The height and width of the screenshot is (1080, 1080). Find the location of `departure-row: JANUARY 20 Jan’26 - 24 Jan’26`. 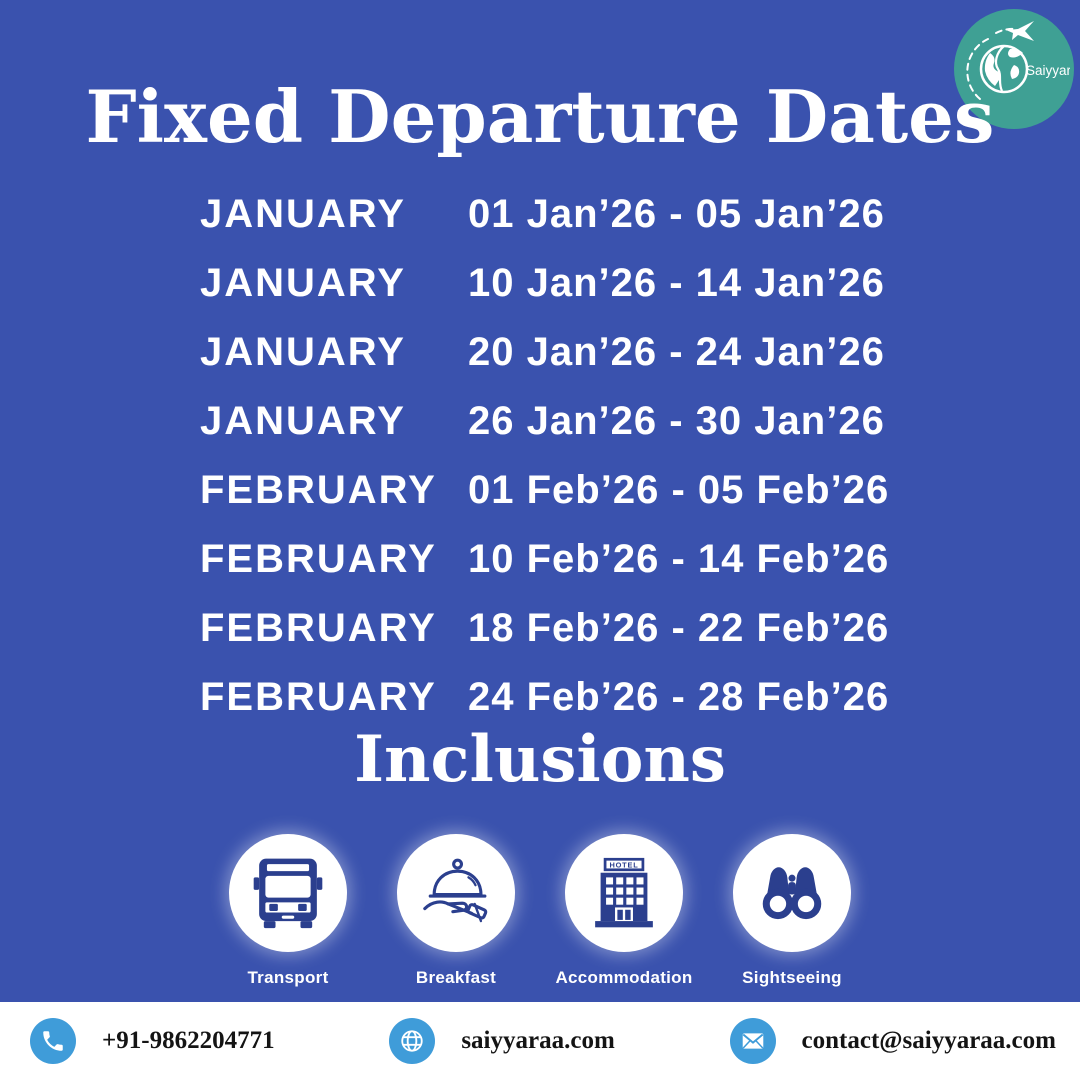

departure-row: JANUARY 20 Jan’26 - 24 Jan’26 is located at coordinates (585, 352).